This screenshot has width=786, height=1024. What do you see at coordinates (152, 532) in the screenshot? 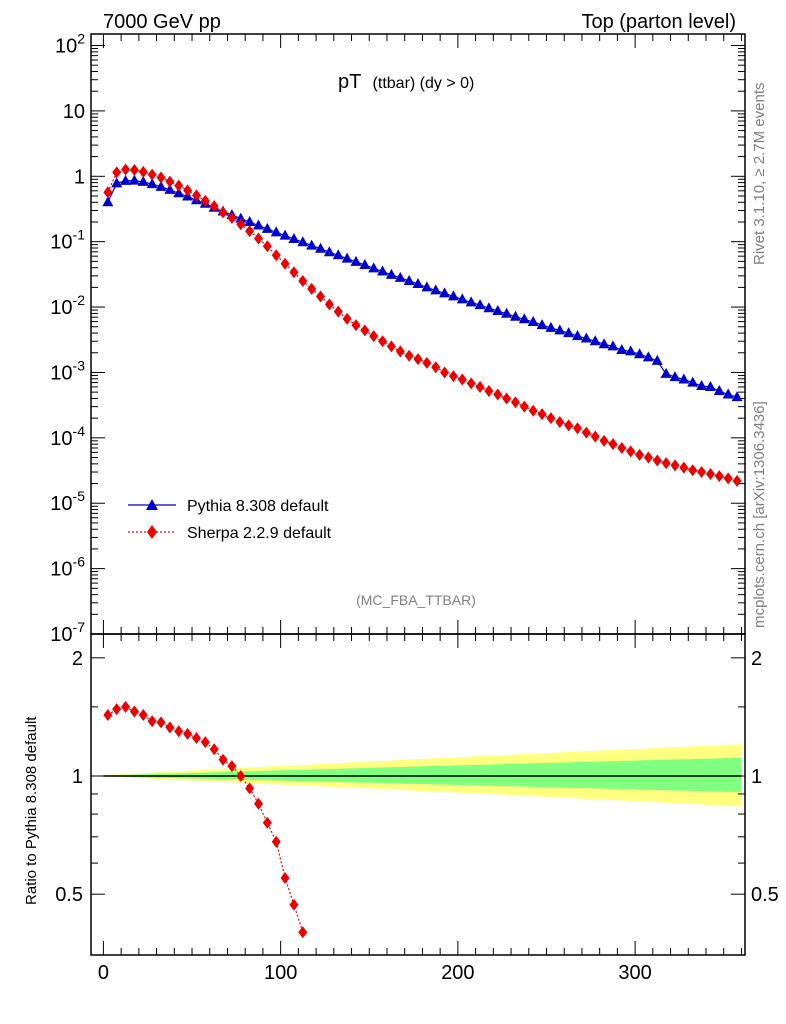
I see `legend-sherpa-marker` at bounding box center [152, 532].